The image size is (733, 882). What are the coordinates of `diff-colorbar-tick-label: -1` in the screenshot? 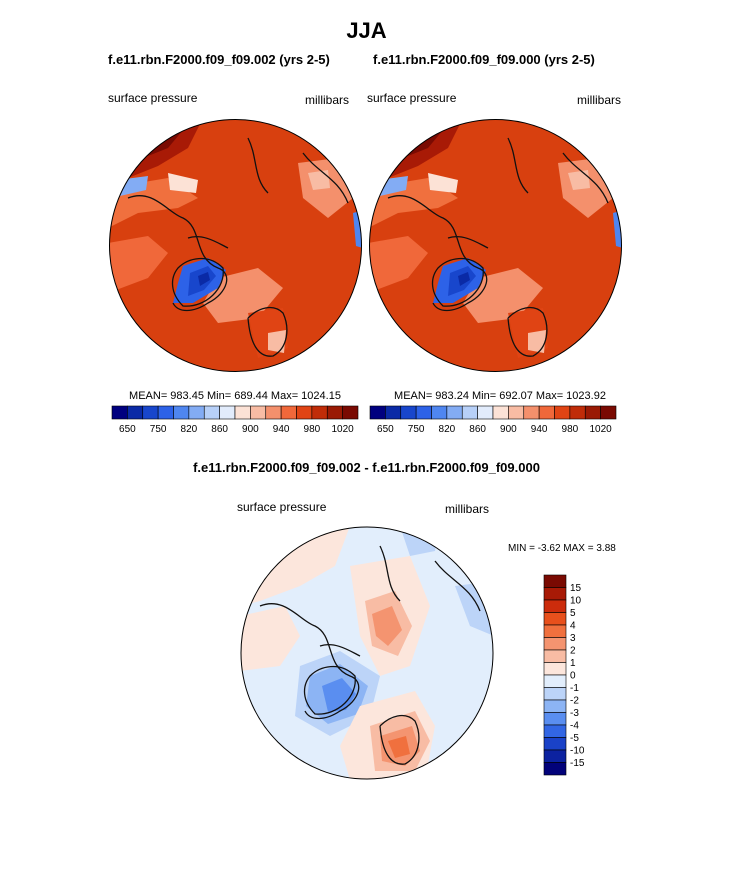 It's located at (574, 688).